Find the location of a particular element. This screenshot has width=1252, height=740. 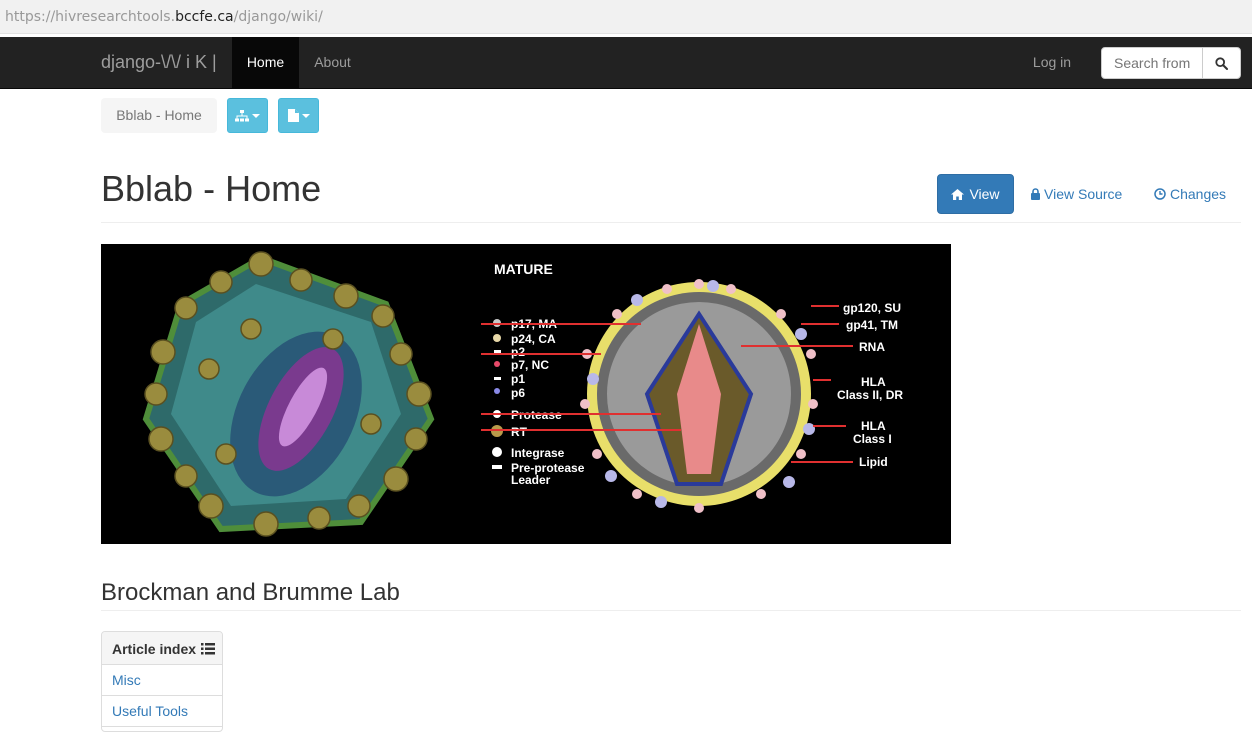

article-index-label: Article index is located at coordinates (154, 649).